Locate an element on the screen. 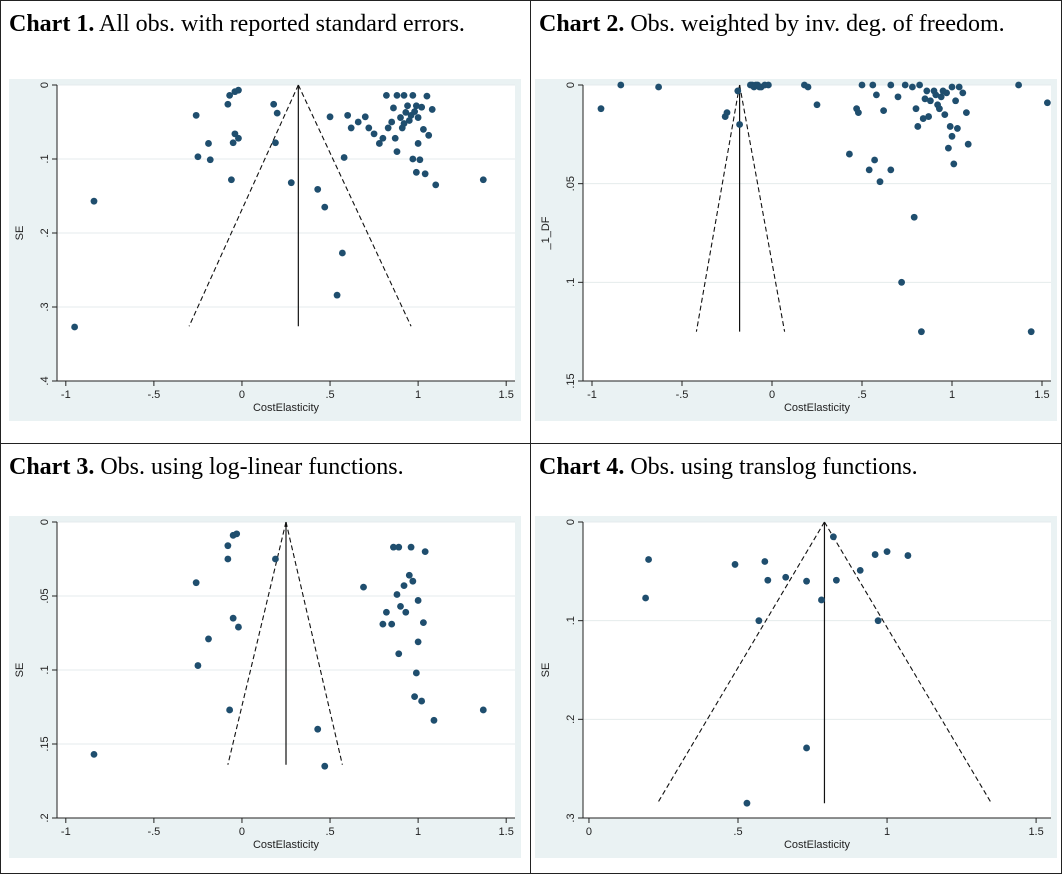 The image size is (1064, 876). x-tick-label-1: .5 is located at coordinates (737, 832).